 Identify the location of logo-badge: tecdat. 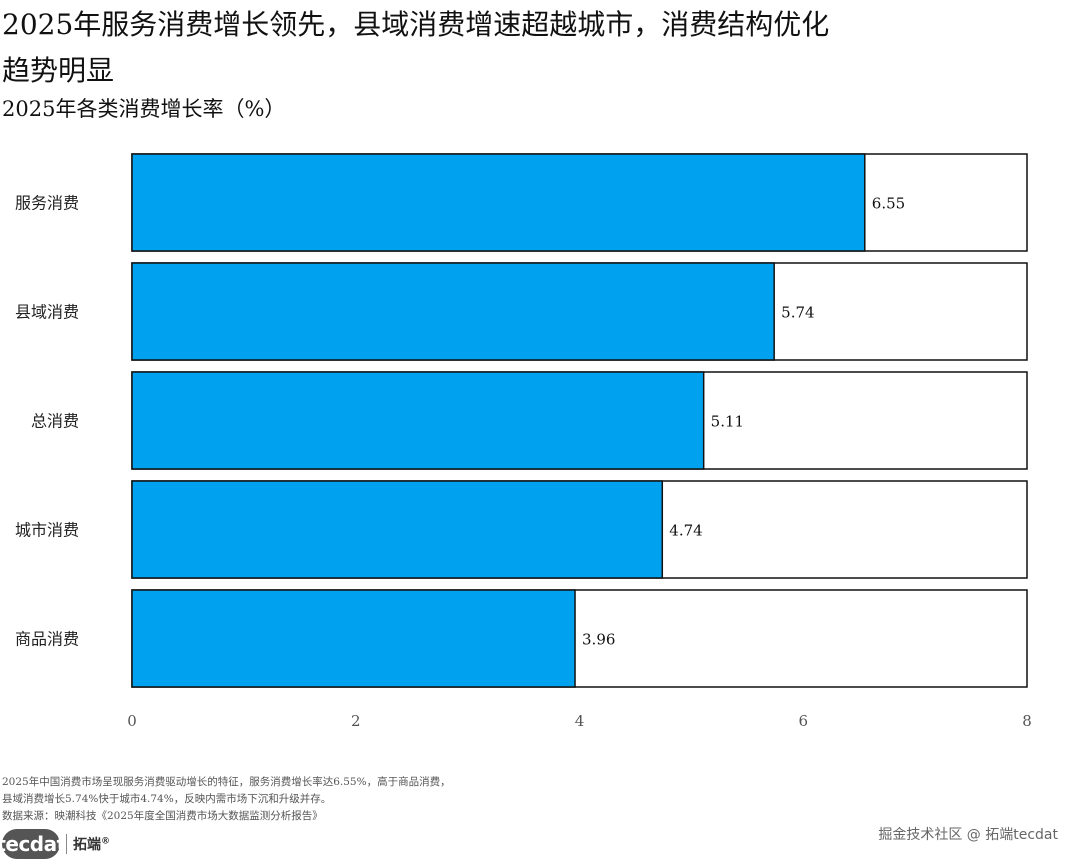
(33, 844).